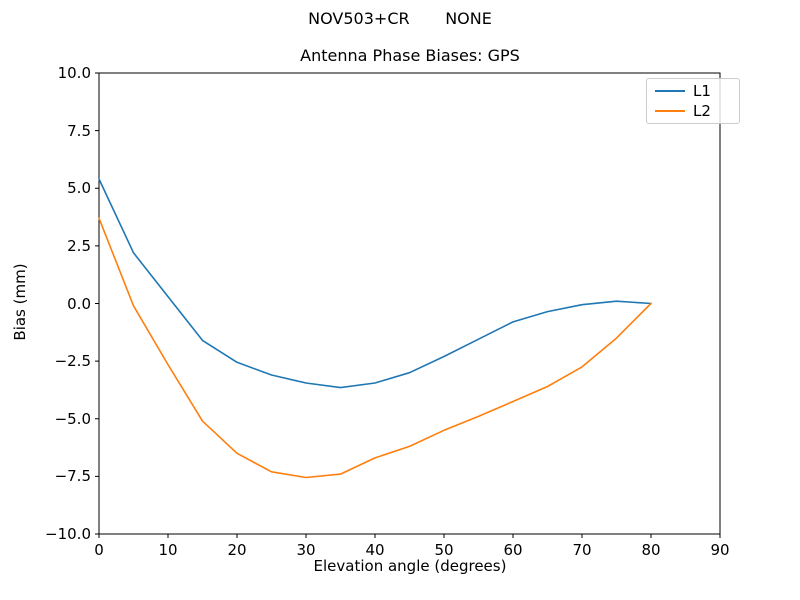 This screenshot has width=800, height=600. What do you see at coordinates (513, 550) in the screenshot?
I see `x-tick-label: 60` at bounding box center [513, 550].